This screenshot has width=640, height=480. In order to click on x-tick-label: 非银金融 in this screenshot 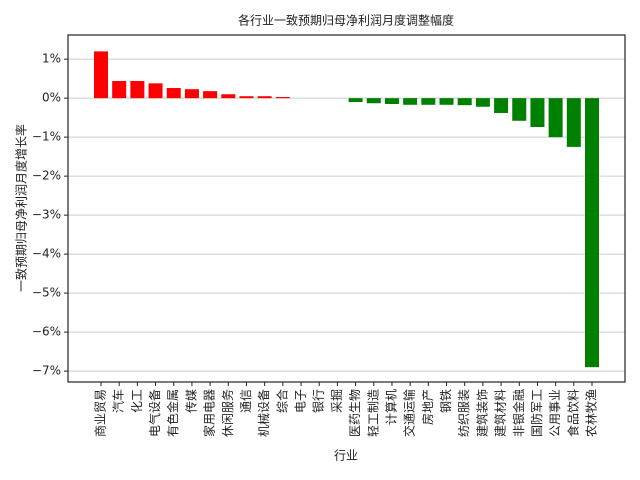, I will do `click(518, 413)`.